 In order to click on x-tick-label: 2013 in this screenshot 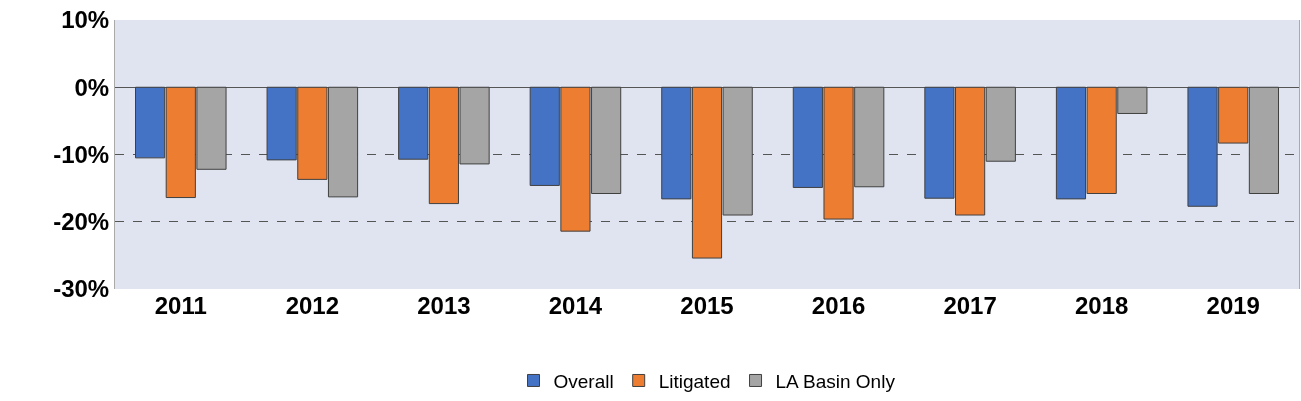, I will do `click(444, 305)`.